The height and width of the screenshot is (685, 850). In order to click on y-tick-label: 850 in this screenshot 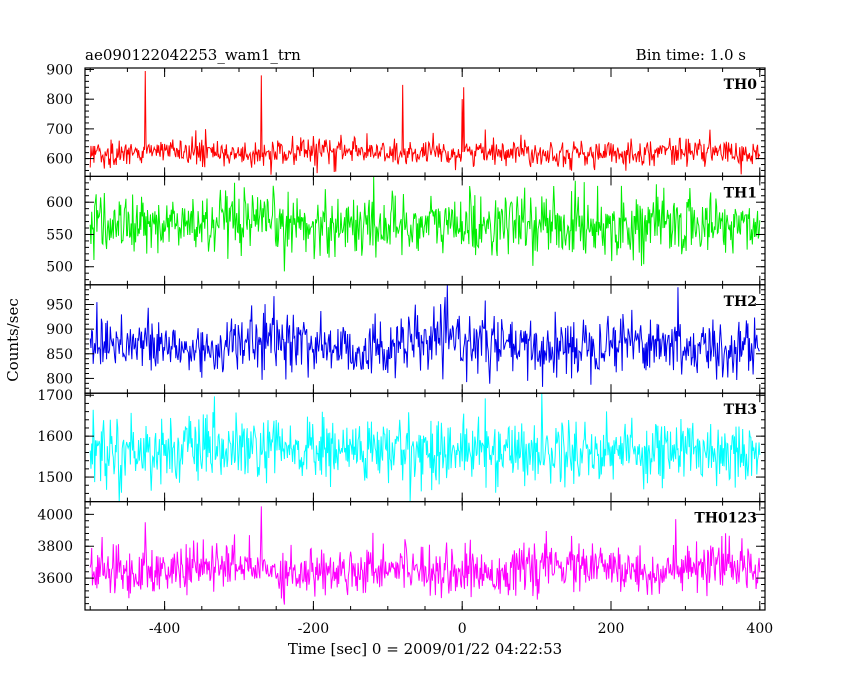, I will do `click(59, 355)`.